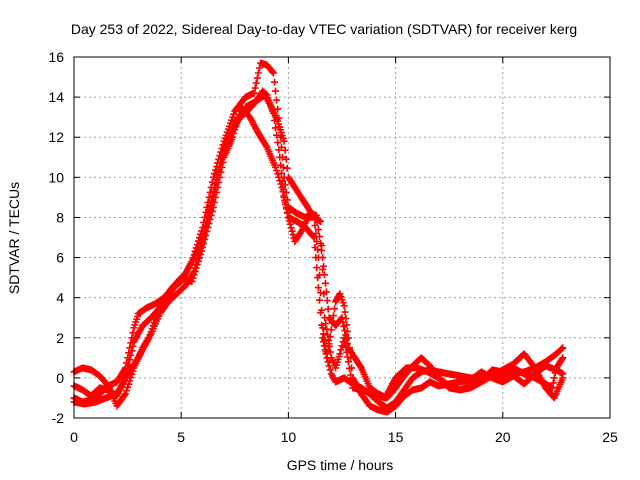  Describe the element at coordinates (58, 418) in the screenshot. I see `y-tick-label: -2` at that location.